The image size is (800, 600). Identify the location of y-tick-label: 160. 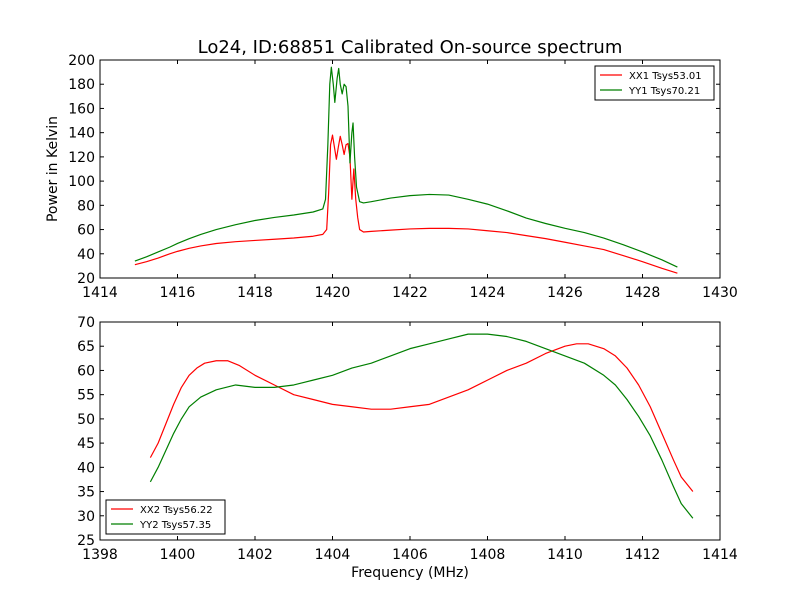
(81, 109).